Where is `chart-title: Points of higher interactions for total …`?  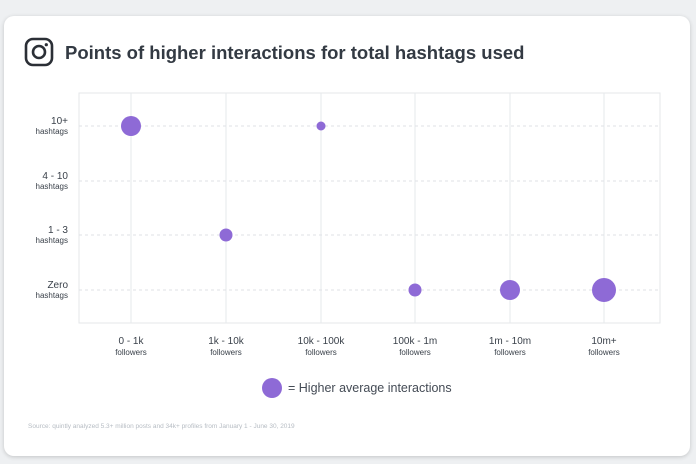 chart-title: Points of higher interactions for total … is located at coordinates (295, 52).